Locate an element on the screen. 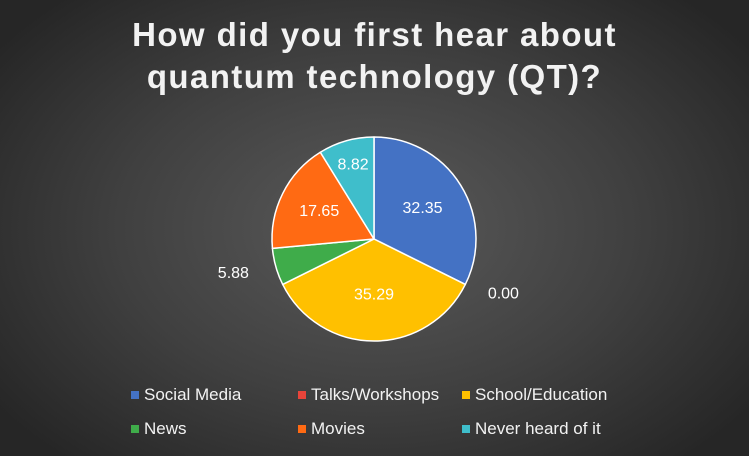 This screenshot has height=456, width=749. data-label-social-media: 32.35 is located at coordinates (423, 208).